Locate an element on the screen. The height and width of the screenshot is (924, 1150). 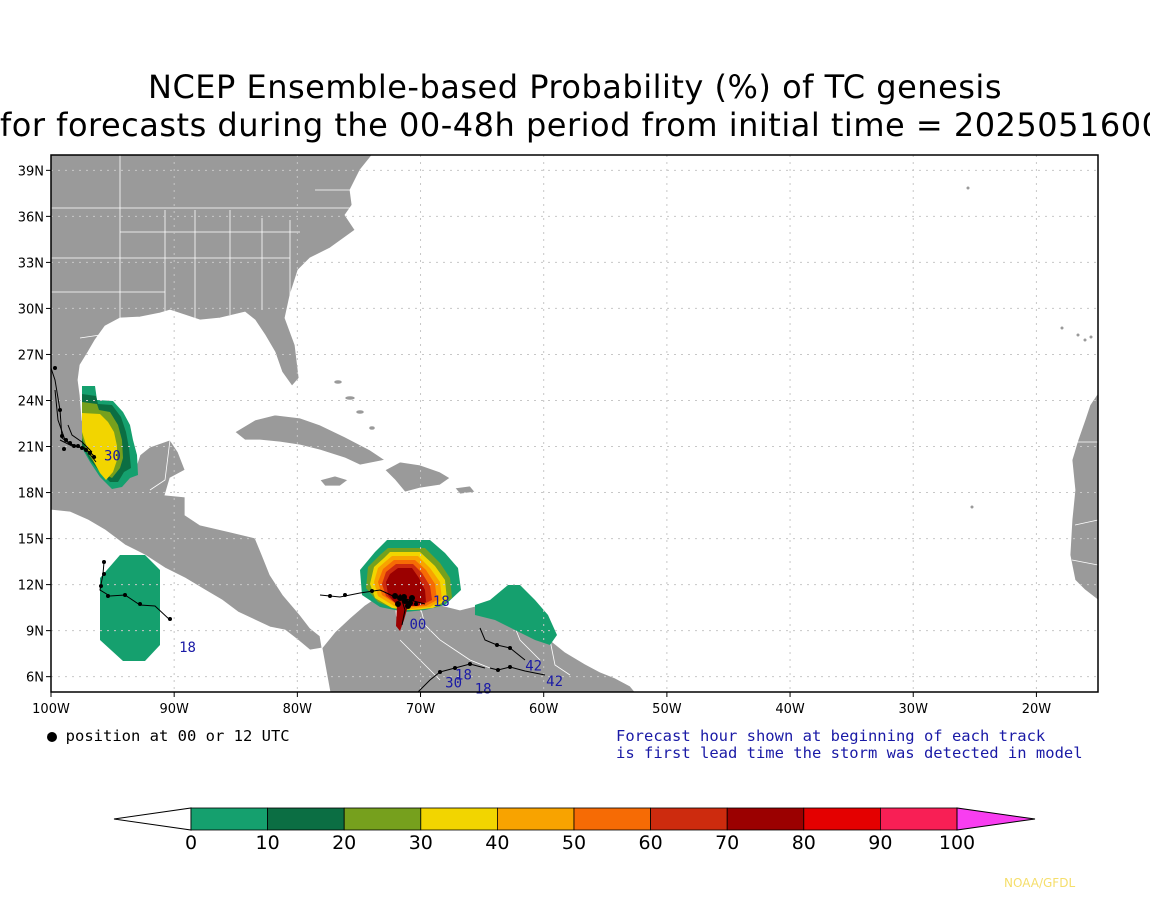
storm-track-positions is located at coordinates (282, 520).